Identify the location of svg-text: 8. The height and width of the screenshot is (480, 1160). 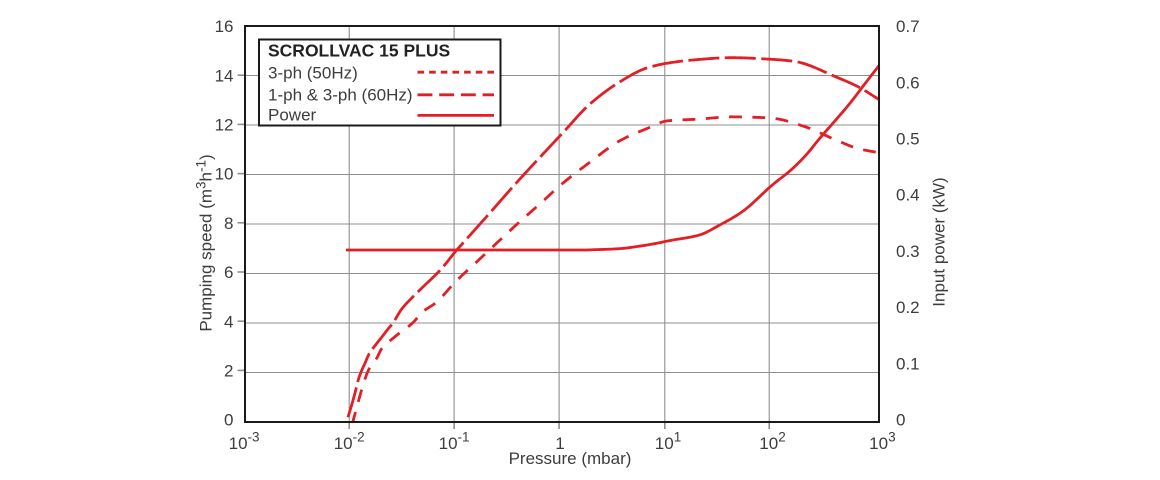
(228, 223).